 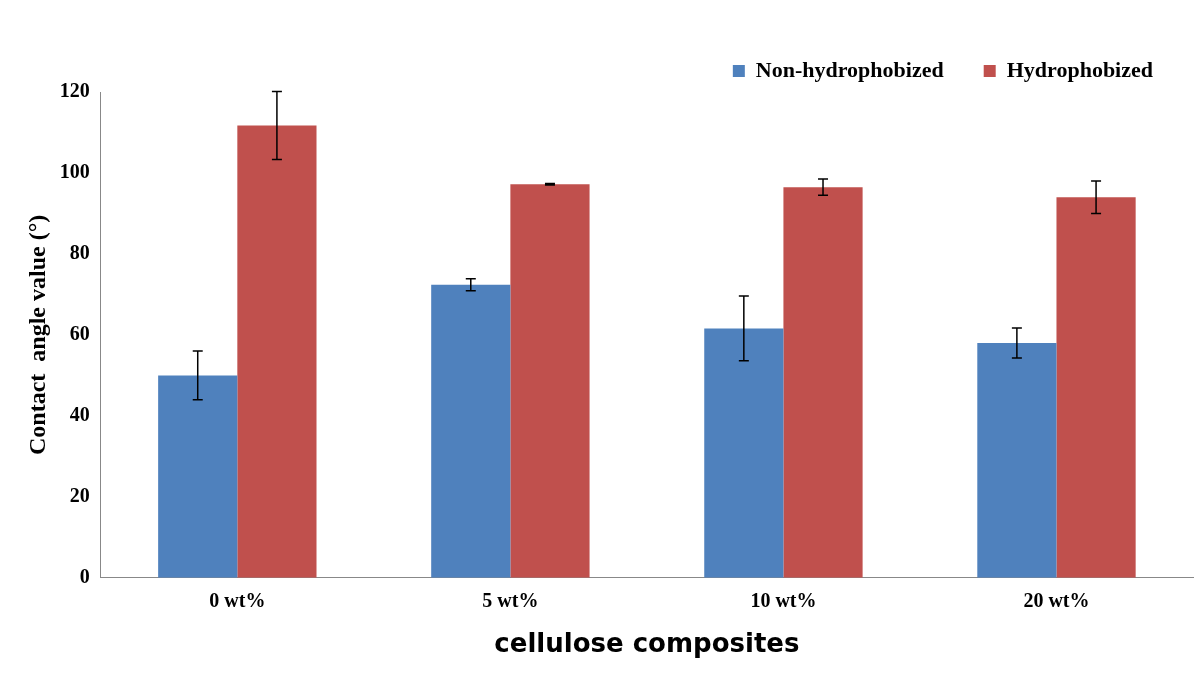 I want to click on y-tick-label: 20, so click(x=79, y=495).